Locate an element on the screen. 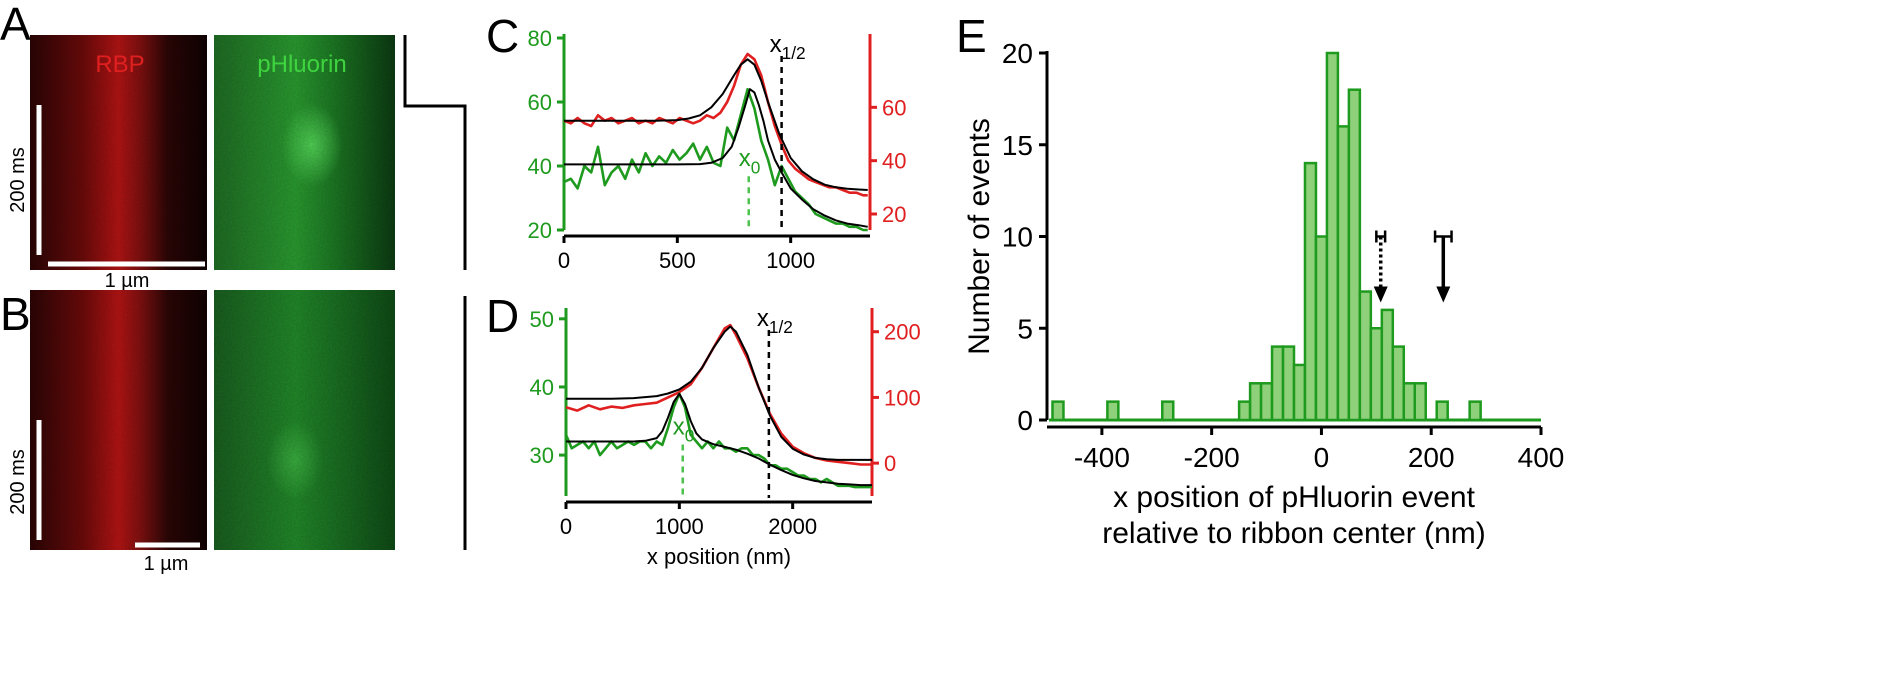 This screenshot has height=698, width=1890. phluorin-label: pHluorin is located at coordinates (301, 64).